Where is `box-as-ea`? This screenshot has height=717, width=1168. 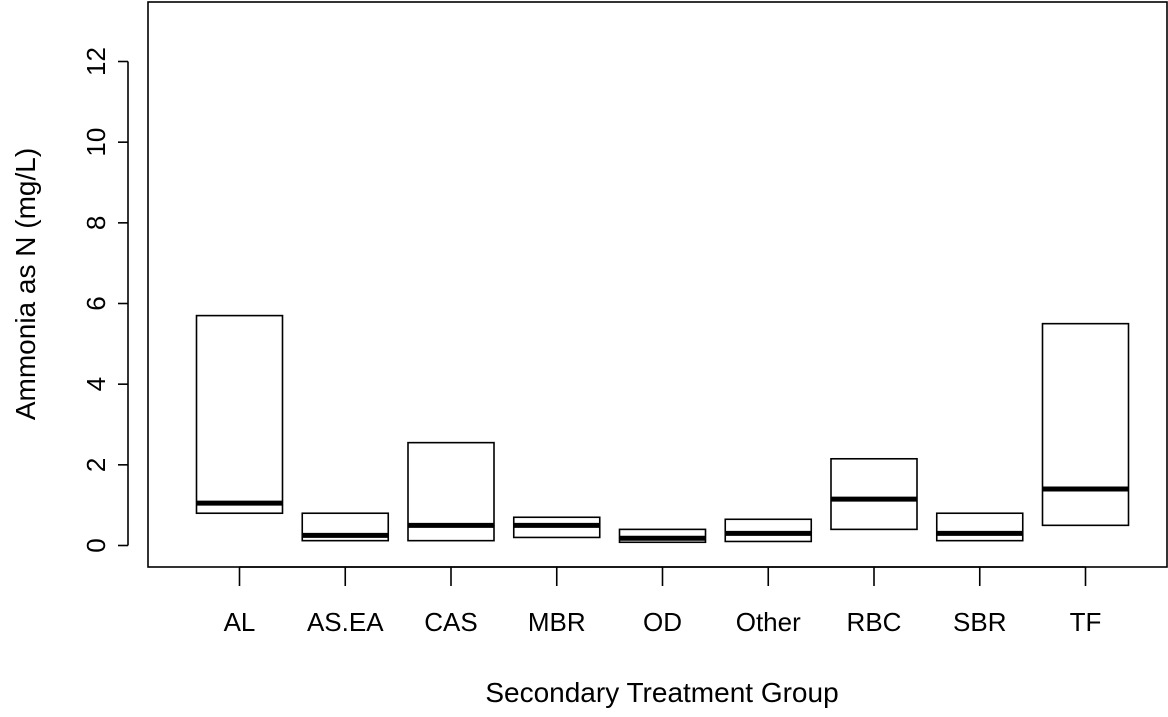
box-as-ea is located at coordinates (345, 527).